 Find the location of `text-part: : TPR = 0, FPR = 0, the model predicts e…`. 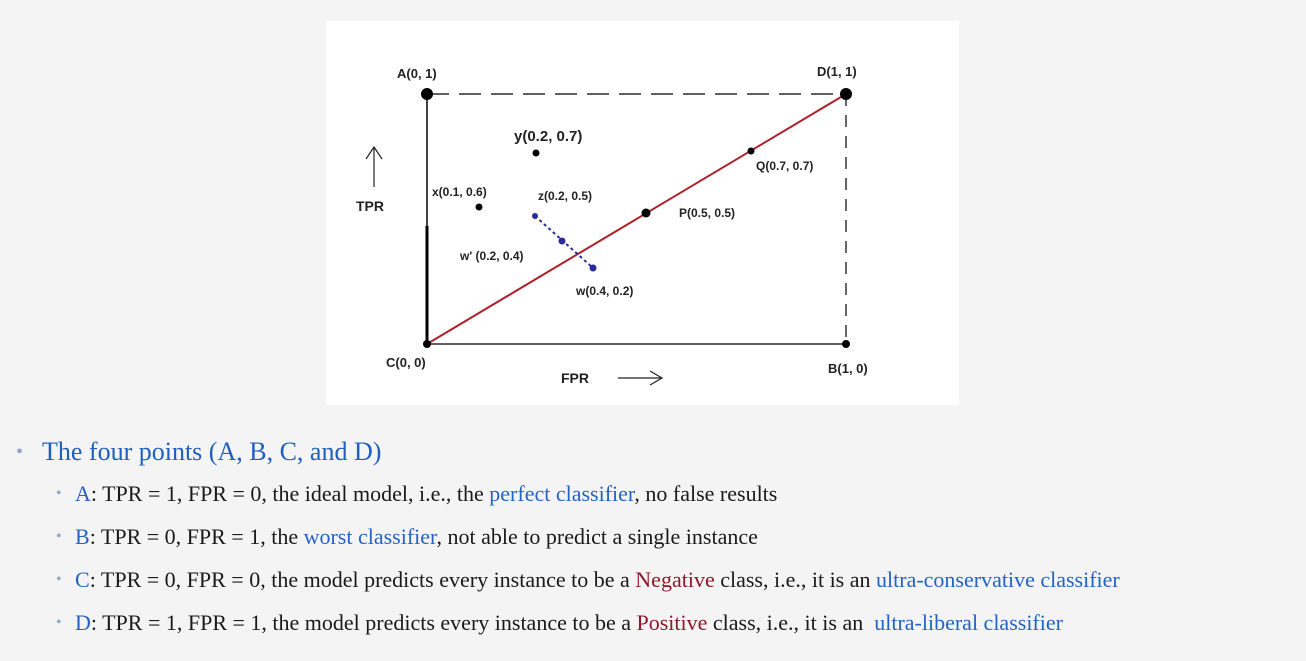

text-part: : TPR = 0, FPR = 0, the model predicts e… is located at coordinates (362, 579).